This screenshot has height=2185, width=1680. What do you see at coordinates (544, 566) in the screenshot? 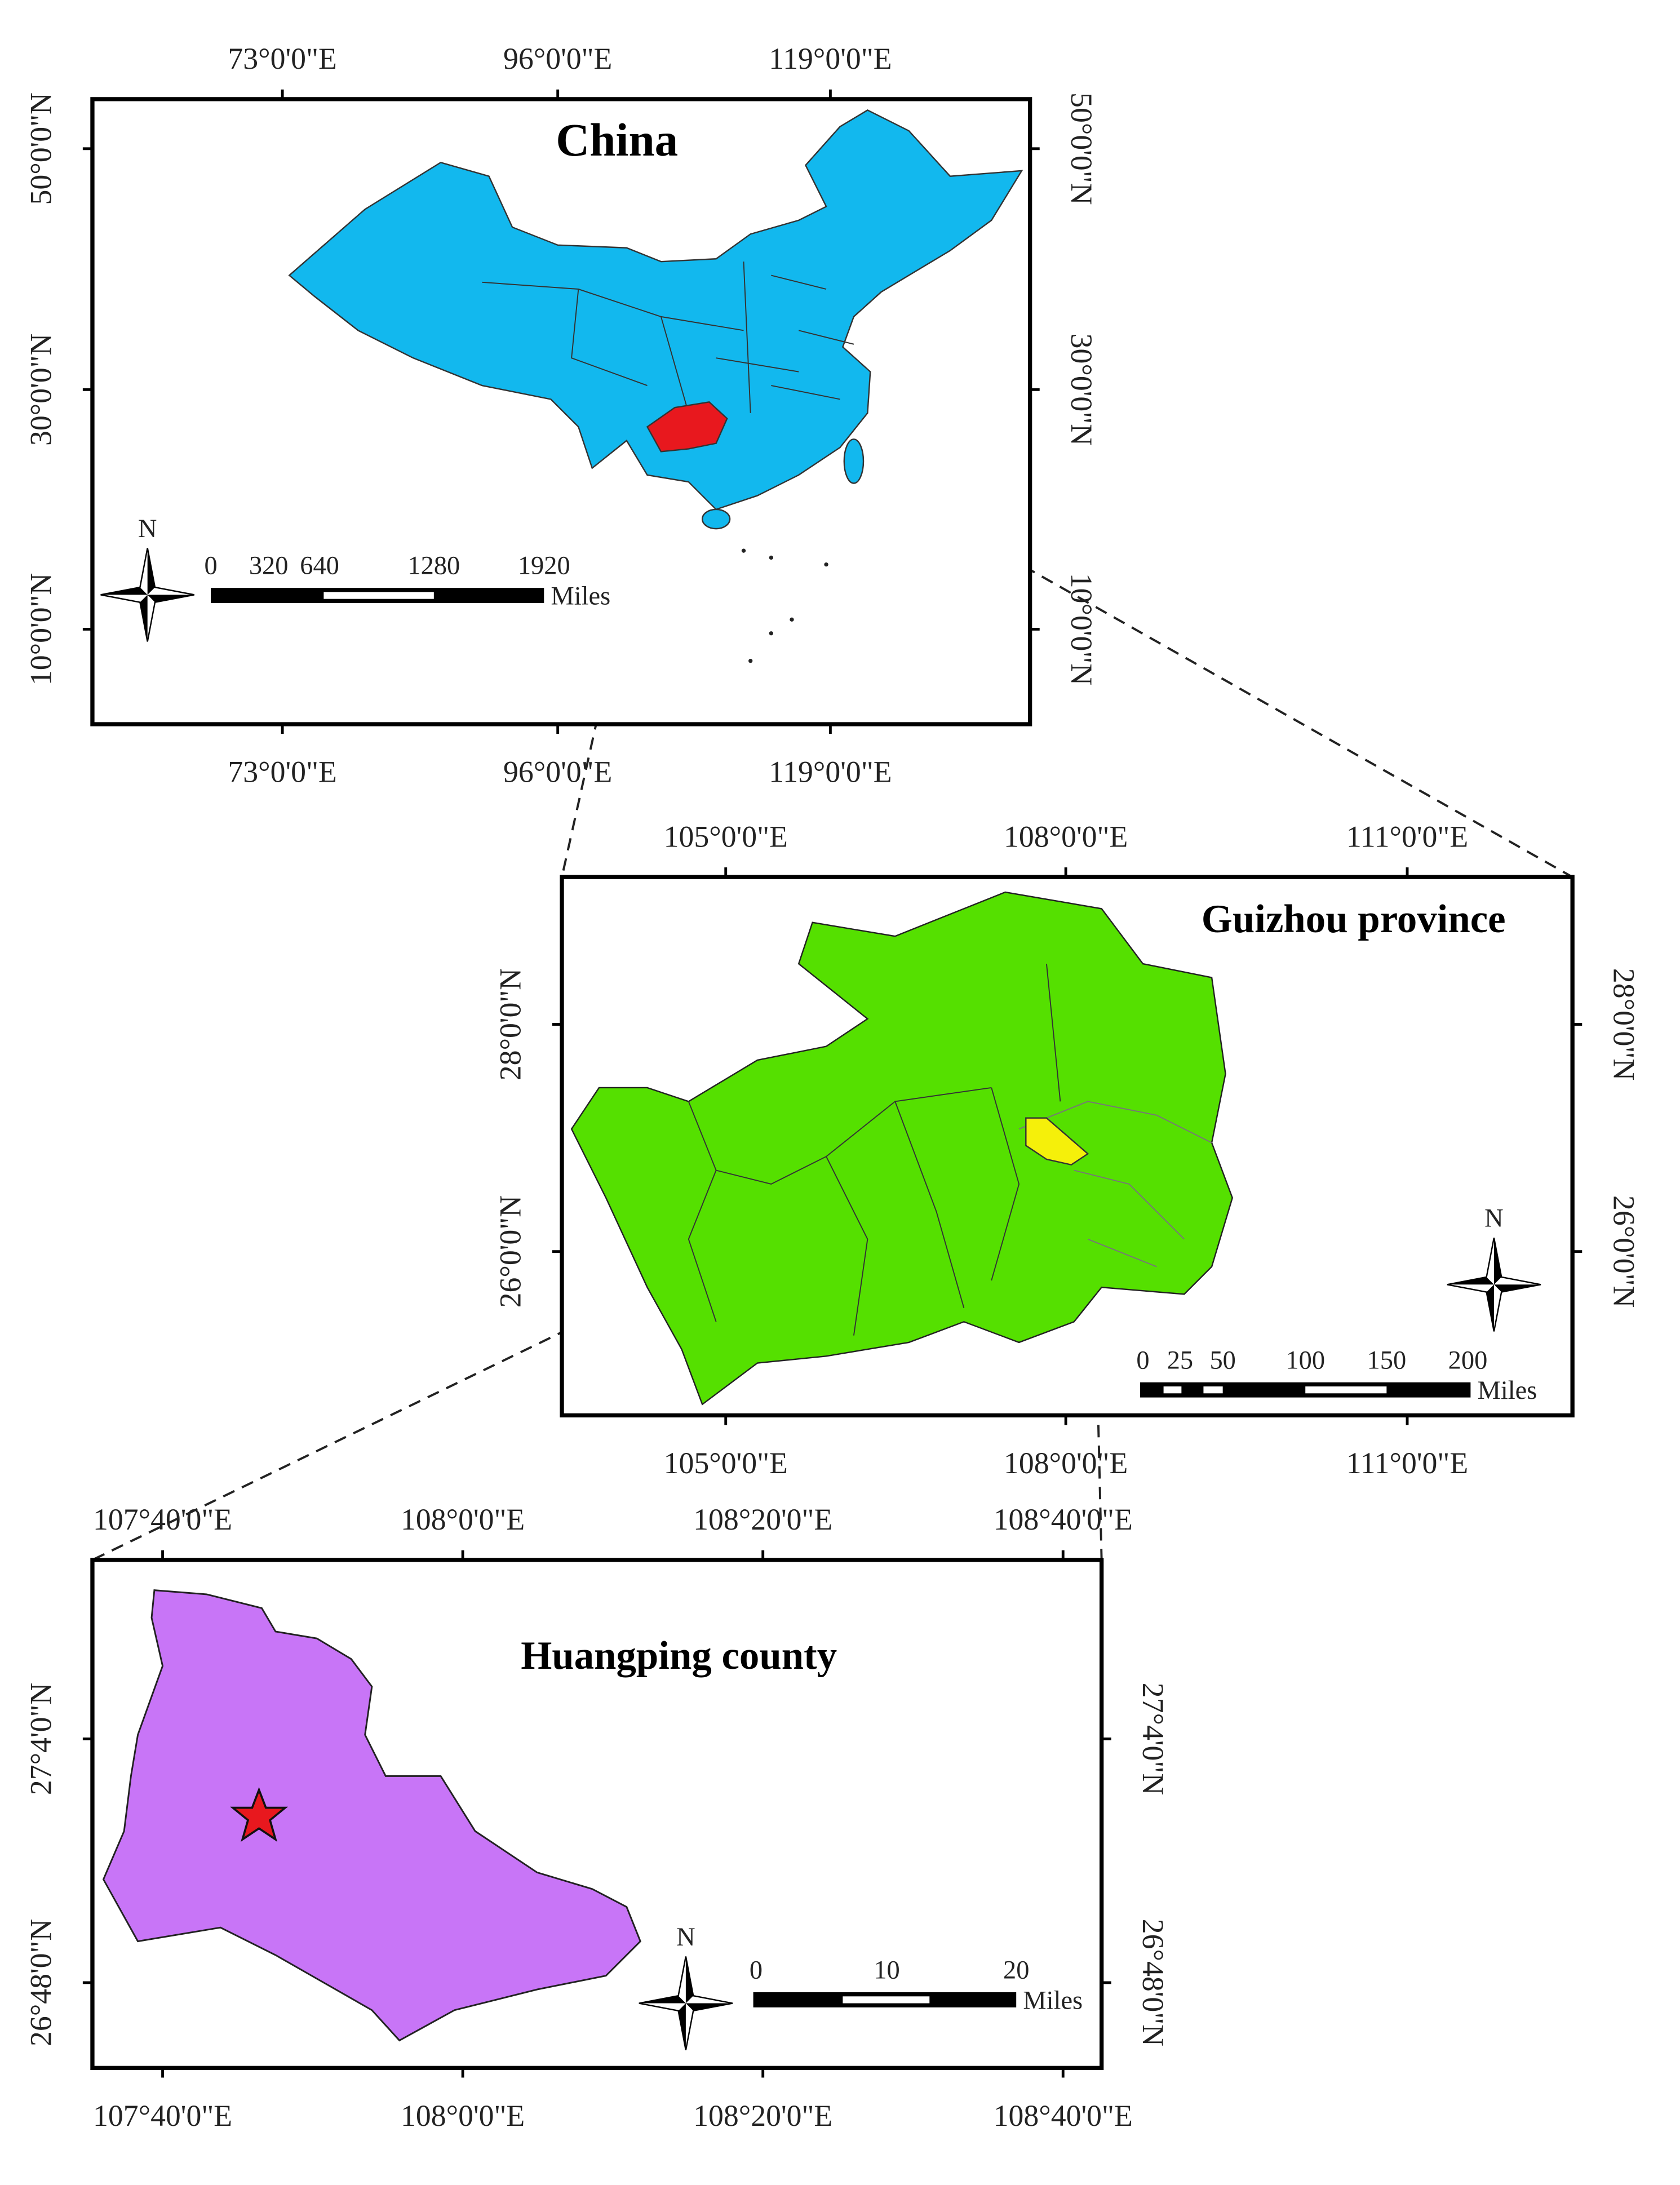
I see `scale-label: 1920` at bounding box center [544, 566].